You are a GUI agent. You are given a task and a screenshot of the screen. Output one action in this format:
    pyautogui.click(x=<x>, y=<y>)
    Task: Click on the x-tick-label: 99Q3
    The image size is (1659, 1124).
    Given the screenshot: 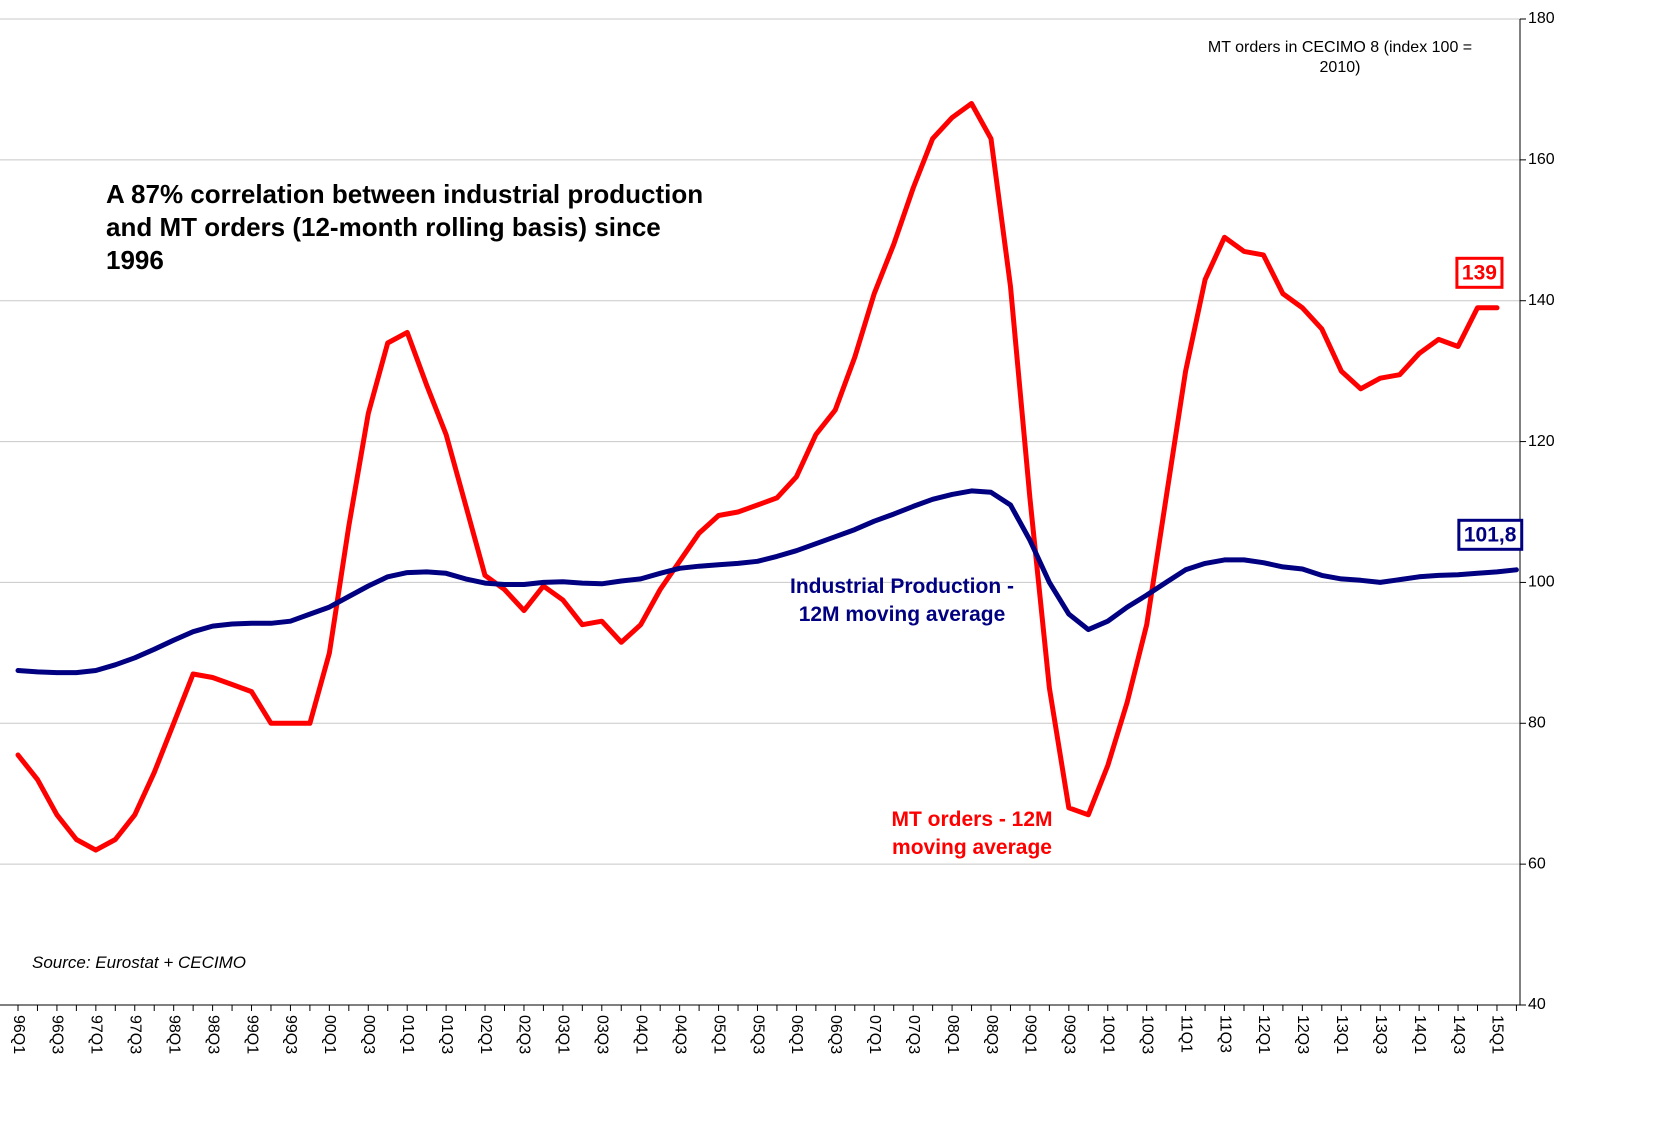 What is the action you would take?
    pyautogui.click(x=290, y=1034)
    